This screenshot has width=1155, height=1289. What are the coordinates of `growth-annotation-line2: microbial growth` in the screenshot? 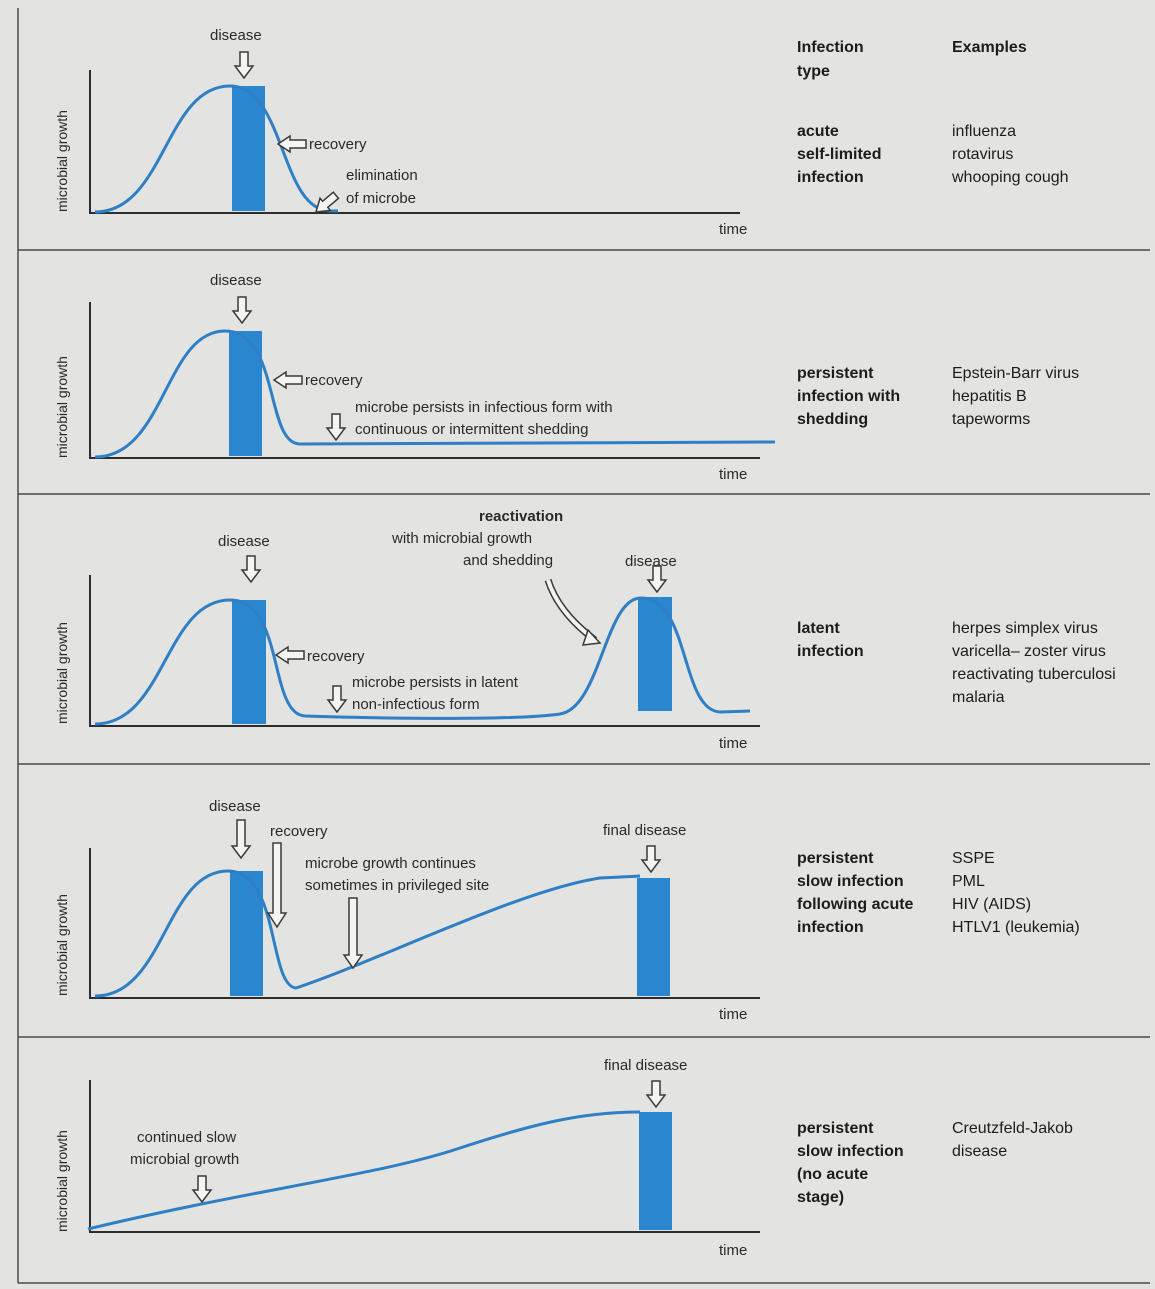 It's located at (184, 1159).